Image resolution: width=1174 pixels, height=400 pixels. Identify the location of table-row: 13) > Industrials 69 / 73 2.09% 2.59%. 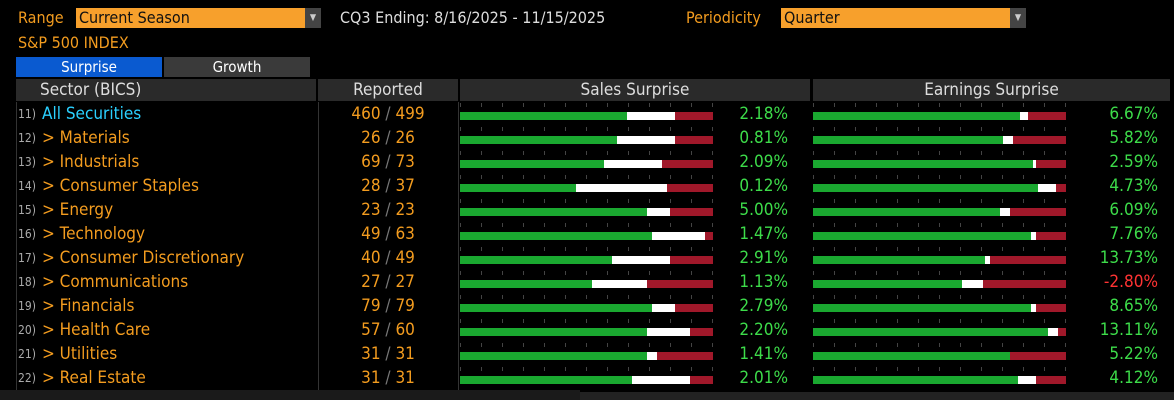
(593, 162).